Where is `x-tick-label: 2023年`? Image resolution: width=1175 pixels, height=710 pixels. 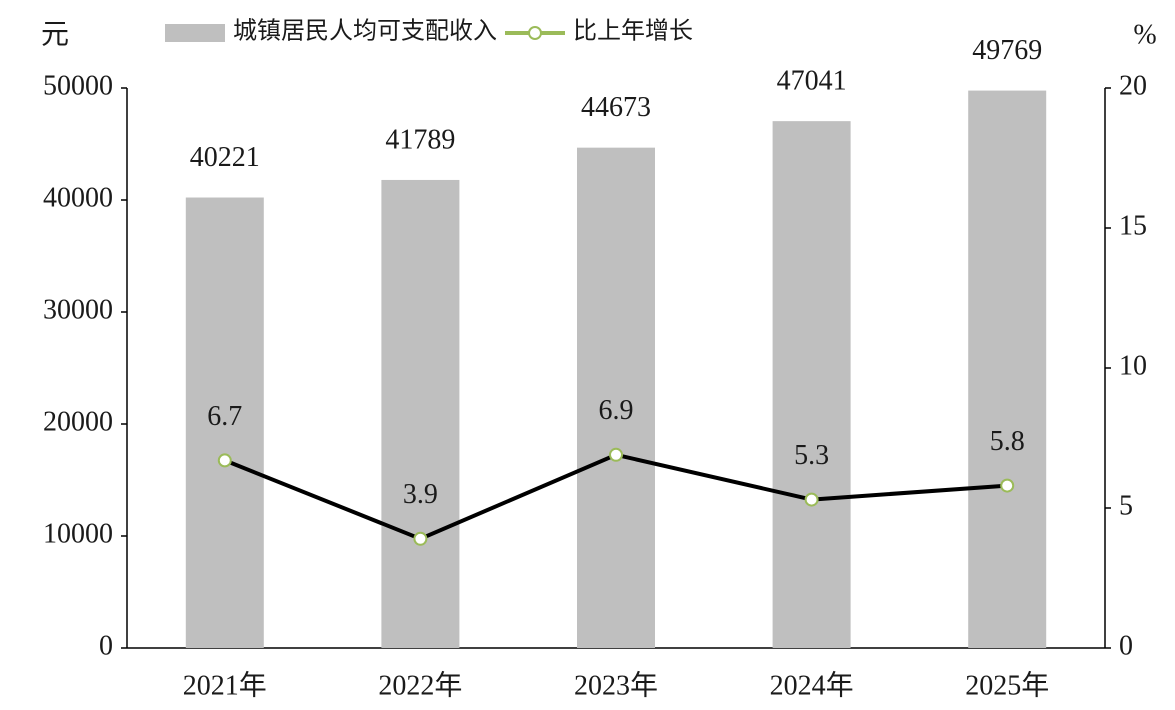
x-tick-label: 2023年 is located at coordinates (616, 685).